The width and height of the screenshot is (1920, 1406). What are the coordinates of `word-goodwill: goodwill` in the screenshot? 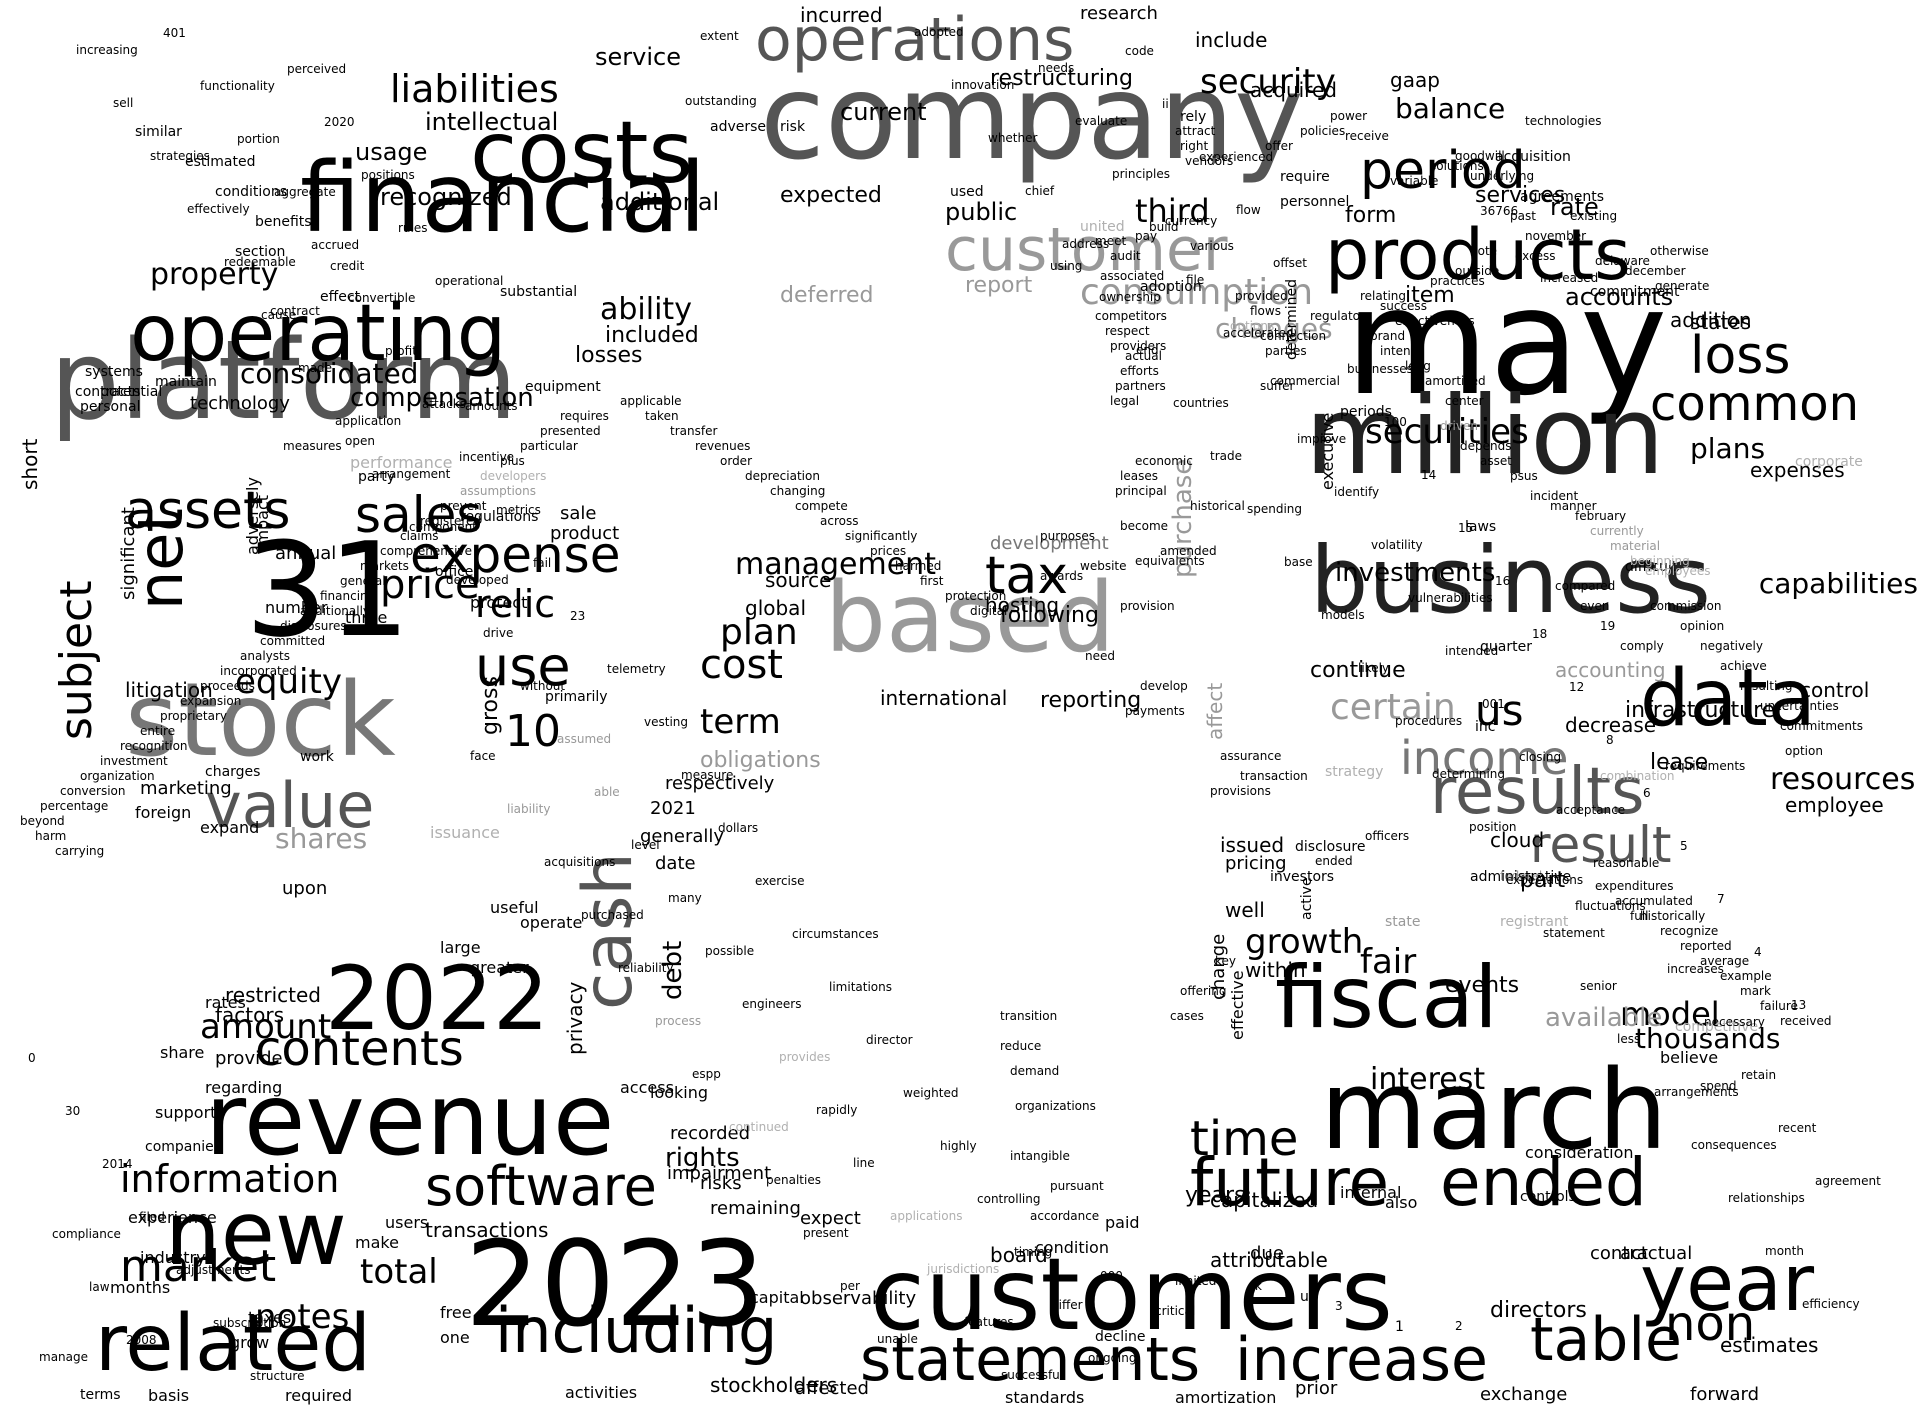 It's located at (1480, 156).